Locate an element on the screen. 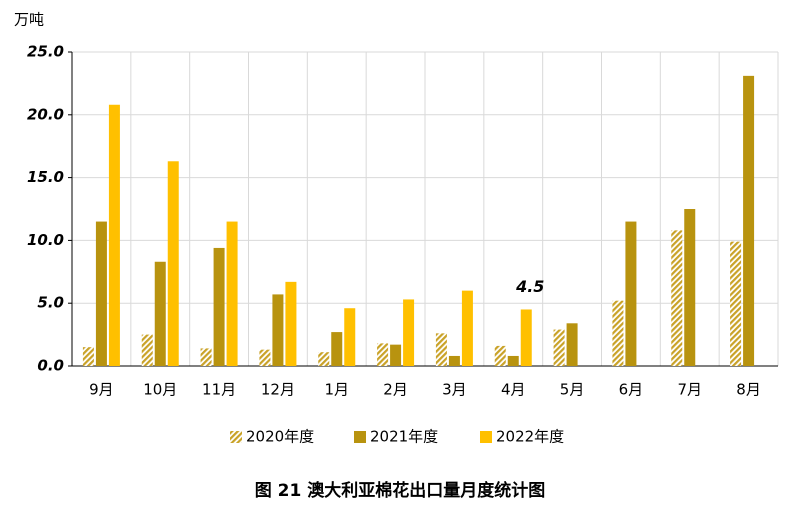 Image resolution: width=800 pixels, height=512 pixels. x-tick-label: 5月 is located at coordinates (572, 390).